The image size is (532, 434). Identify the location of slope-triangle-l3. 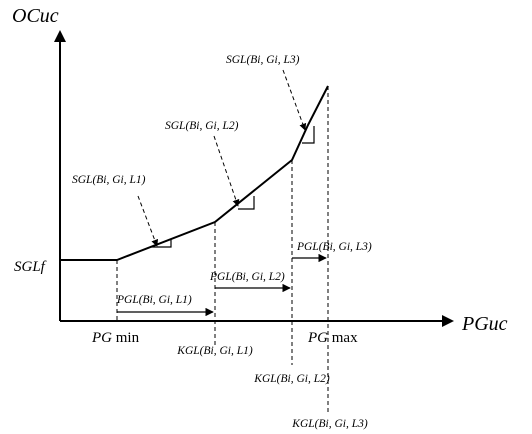
(308, 135).